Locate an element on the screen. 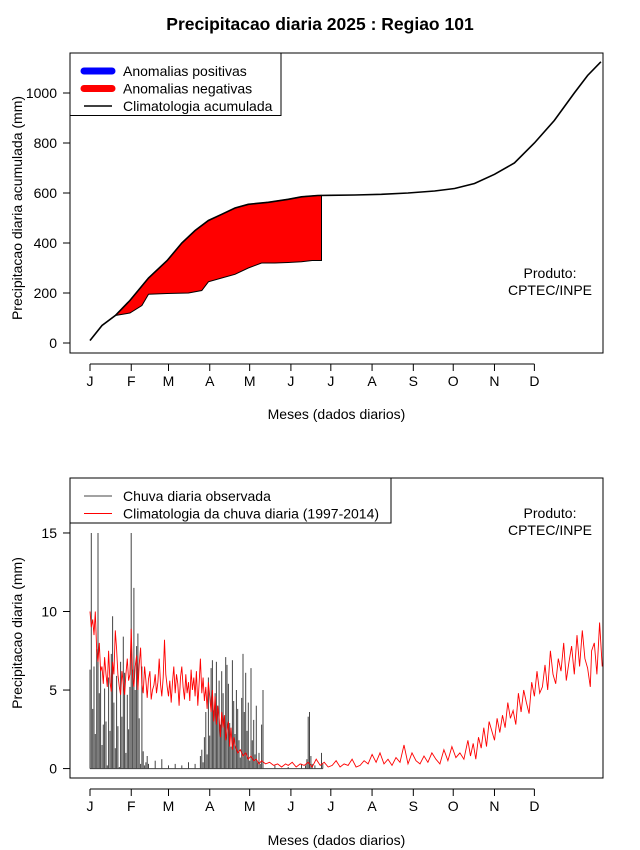  climatology-daily-line is located at coordinates (346, 689).